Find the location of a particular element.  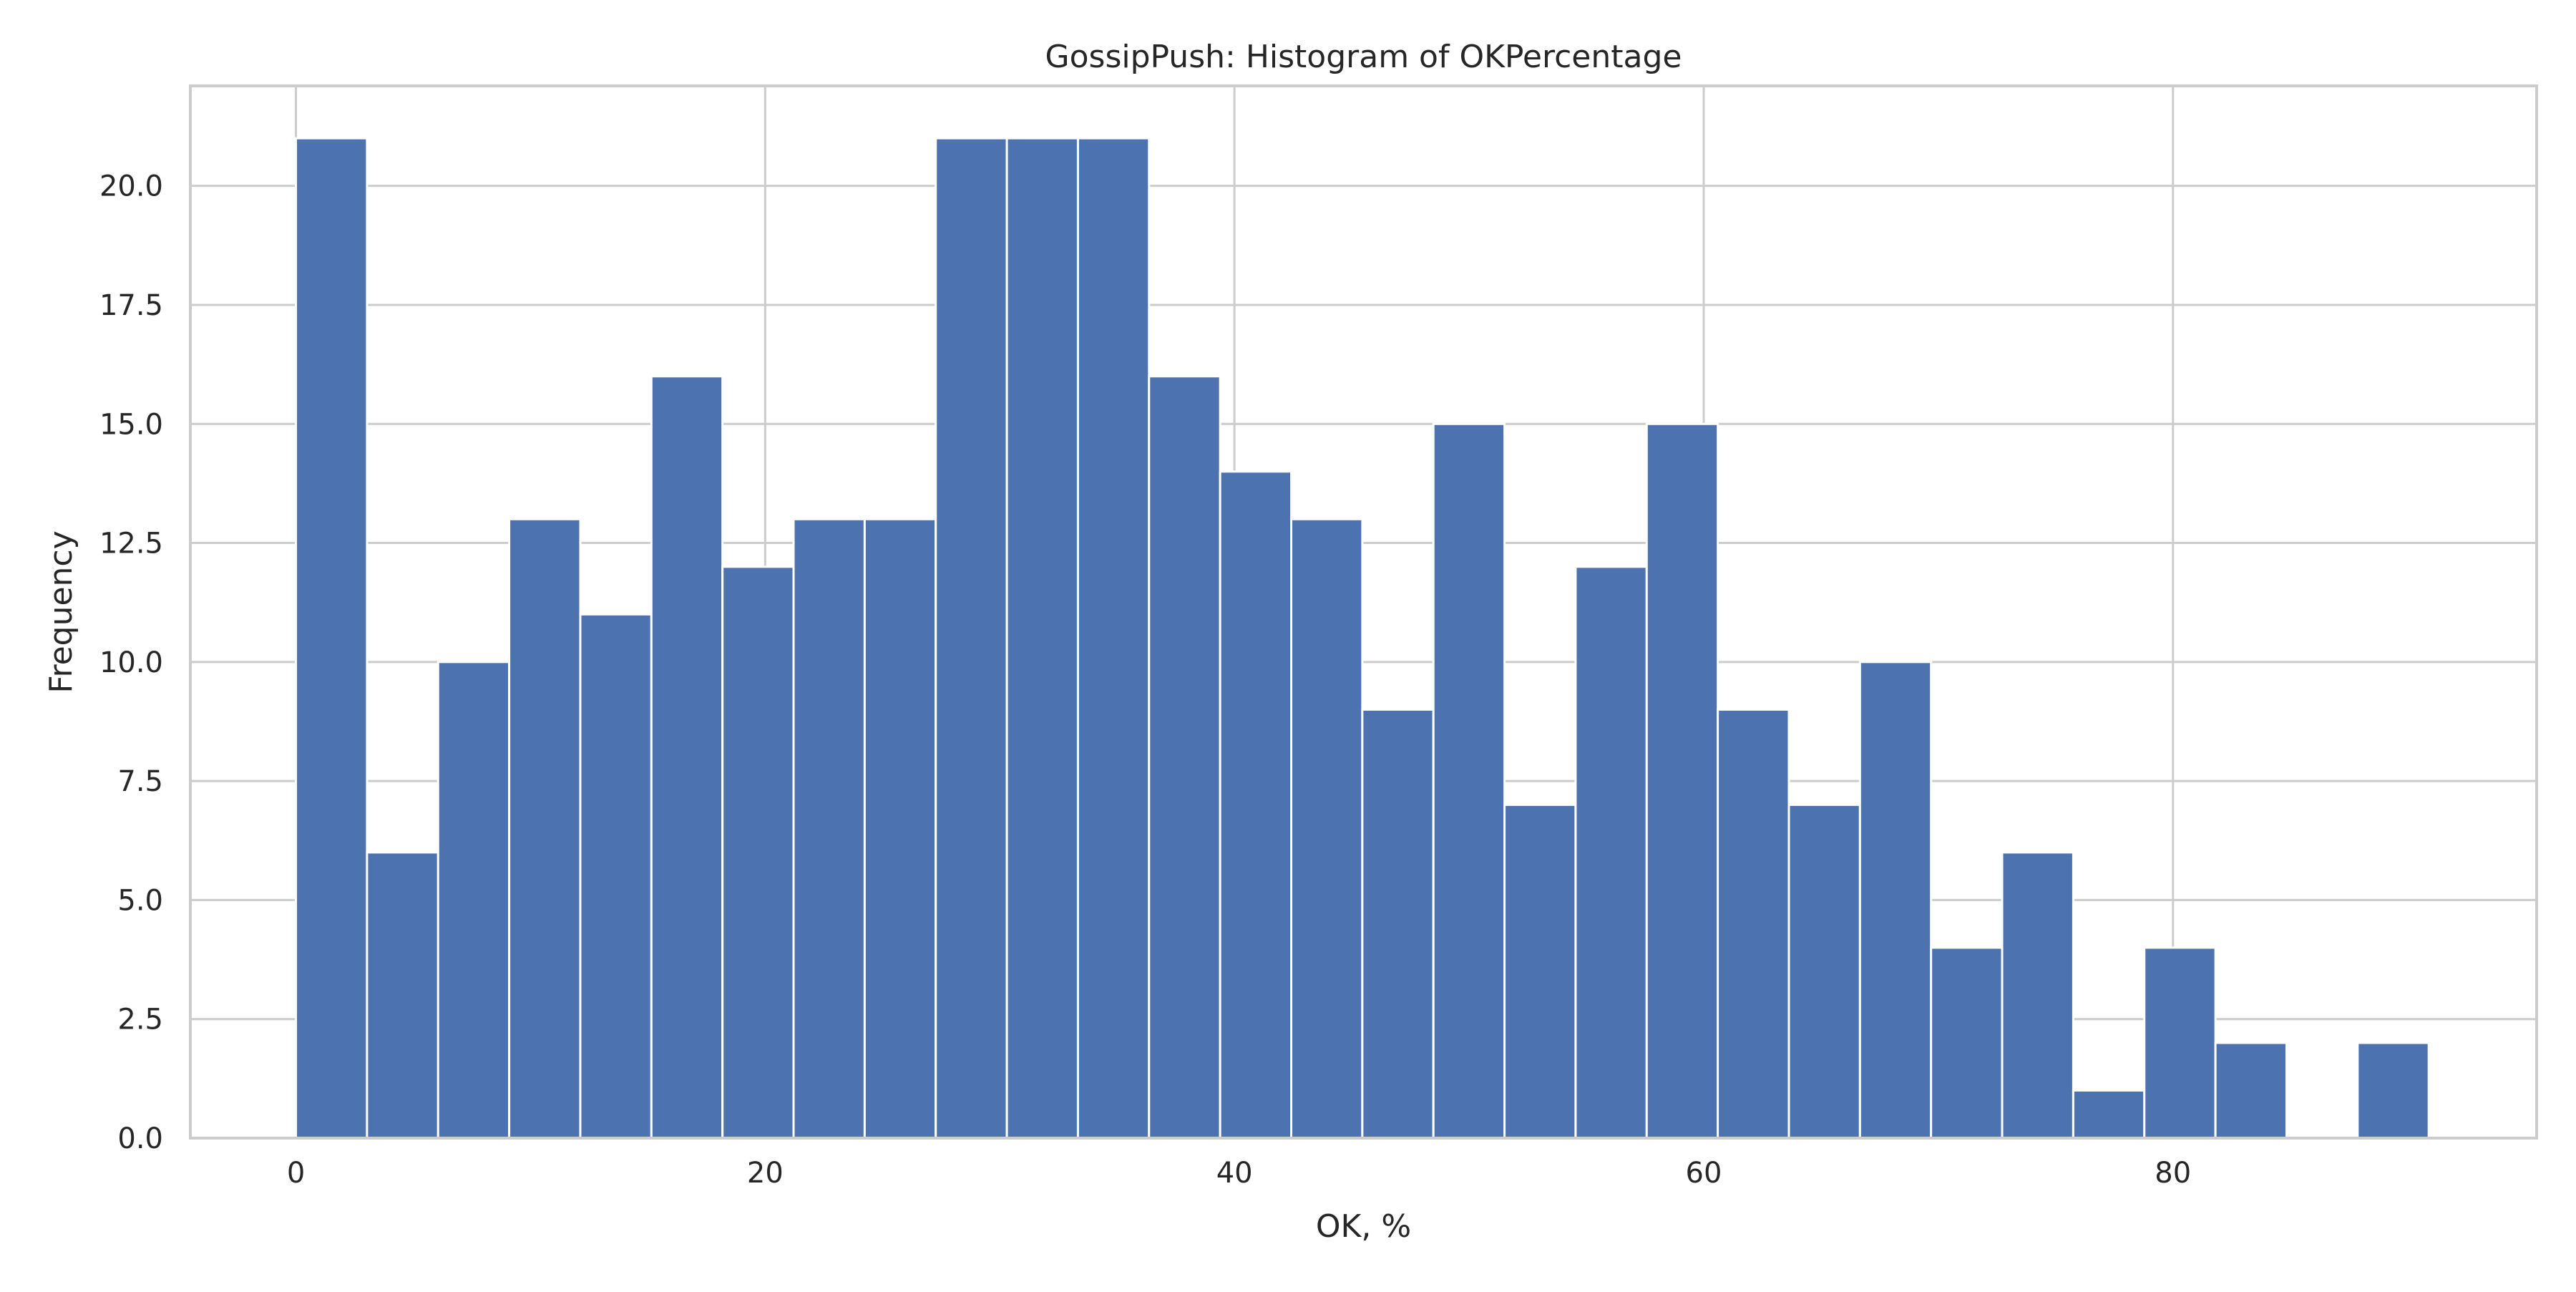

y-tick-label: 5.0 is located at coordinates (140, 900).